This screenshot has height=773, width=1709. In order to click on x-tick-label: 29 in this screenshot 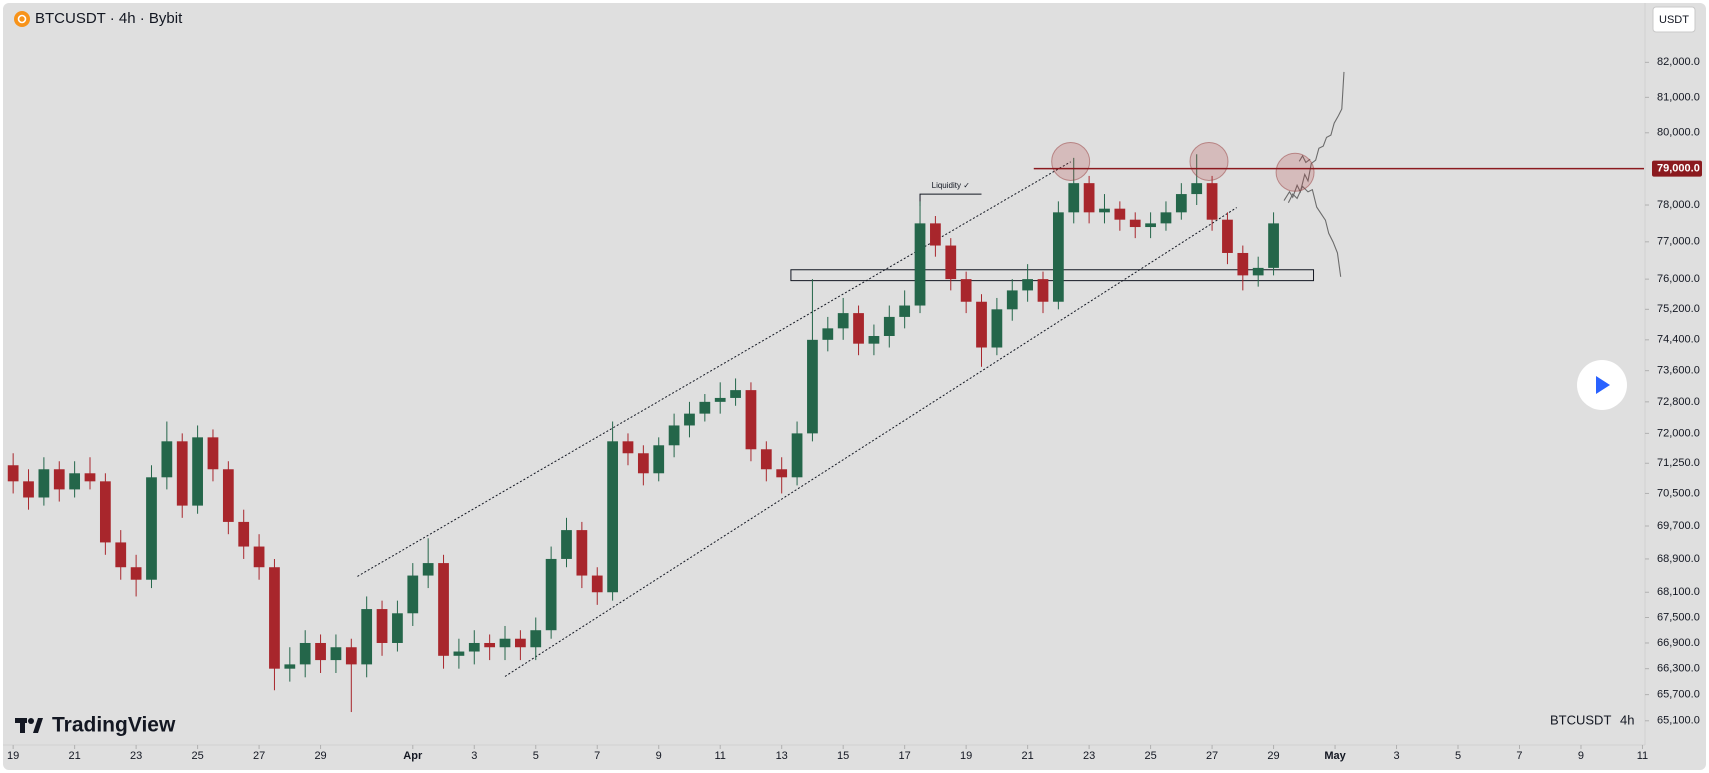, I will do `click(1273, 756)`.